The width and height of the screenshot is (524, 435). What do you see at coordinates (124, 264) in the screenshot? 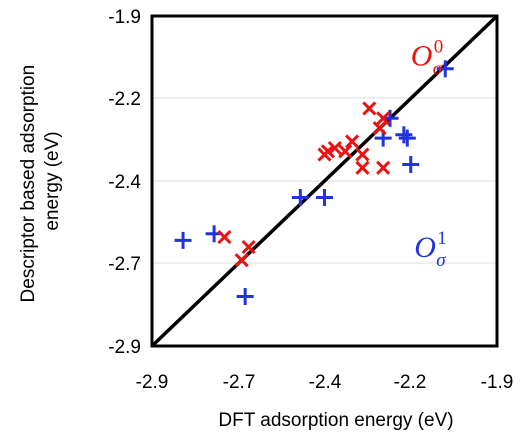
I see `y-tick-label: -2.7` at bounding box center [124, 264].